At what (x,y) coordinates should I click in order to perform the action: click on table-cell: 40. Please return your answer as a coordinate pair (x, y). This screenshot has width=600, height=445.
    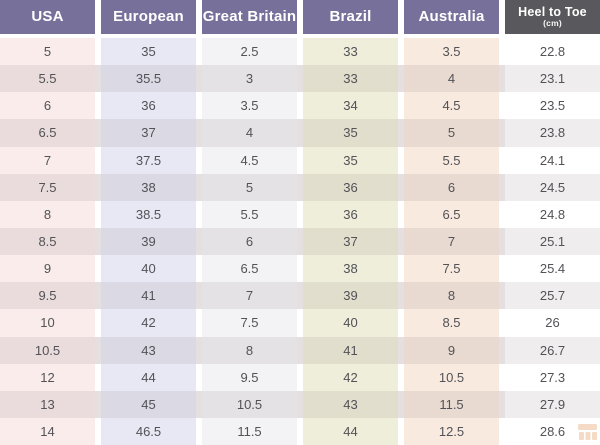
    Looking at the image, I should click on (148, 269).